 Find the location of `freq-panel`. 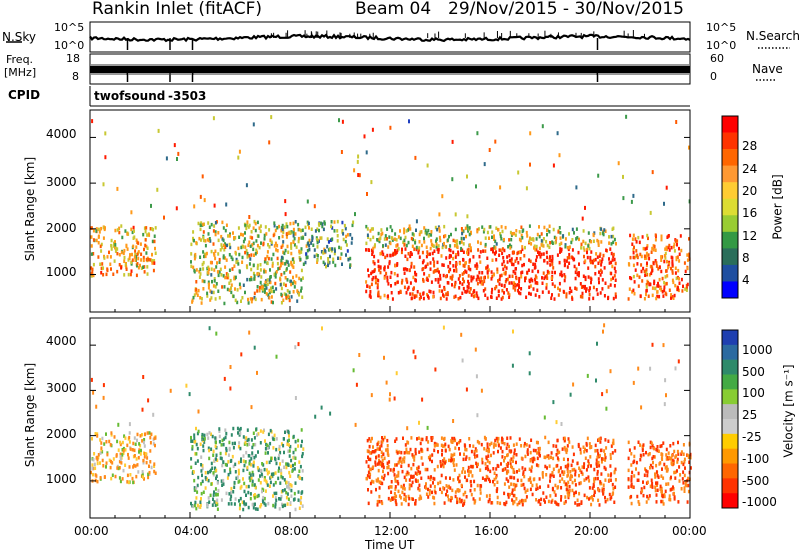

freq-panel is located at coordinates (389, 73).